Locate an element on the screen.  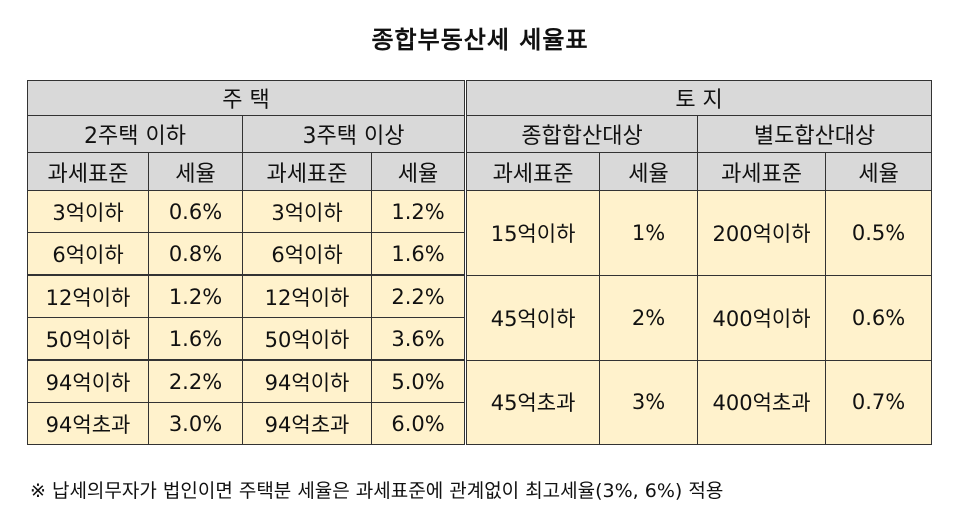
header-land-aggregate: 종합합산대상 is located at coordinates (582, 134).